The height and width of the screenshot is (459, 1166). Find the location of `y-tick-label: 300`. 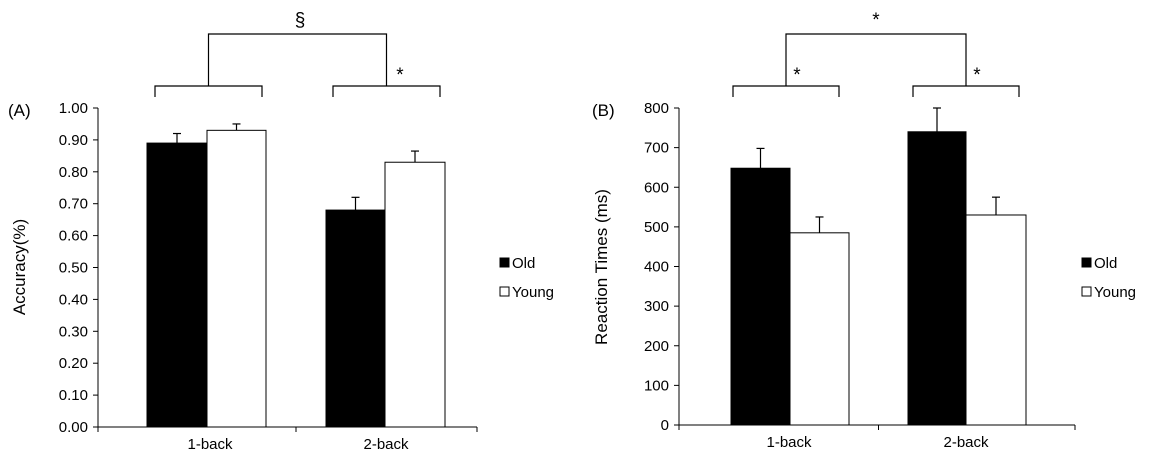

y-tick-label: 300 is located at coordinates (656, 306).